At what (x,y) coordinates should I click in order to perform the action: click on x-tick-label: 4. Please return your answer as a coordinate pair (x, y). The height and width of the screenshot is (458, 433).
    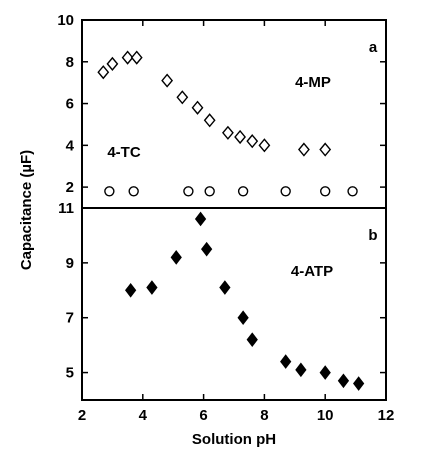
    Looking at the image, I should click on (143, 415).